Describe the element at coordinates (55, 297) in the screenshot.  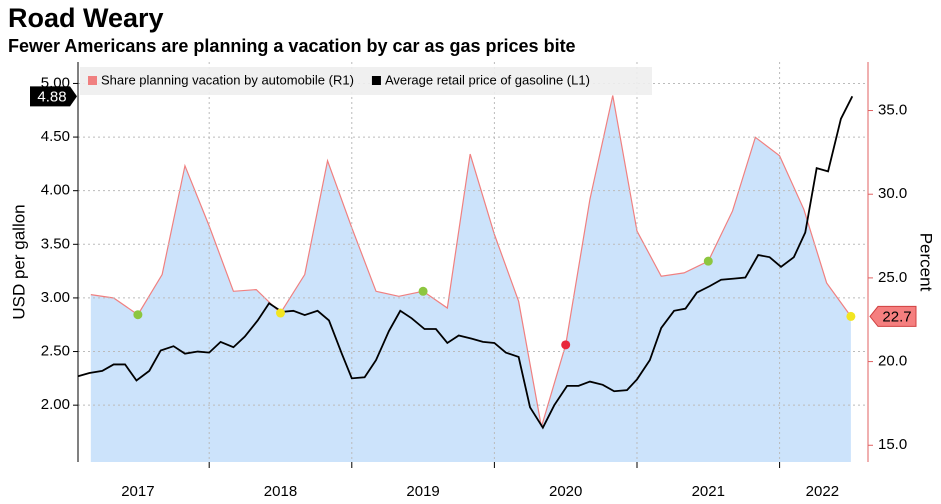
I see `y-tick-label: 3.00` at that location.